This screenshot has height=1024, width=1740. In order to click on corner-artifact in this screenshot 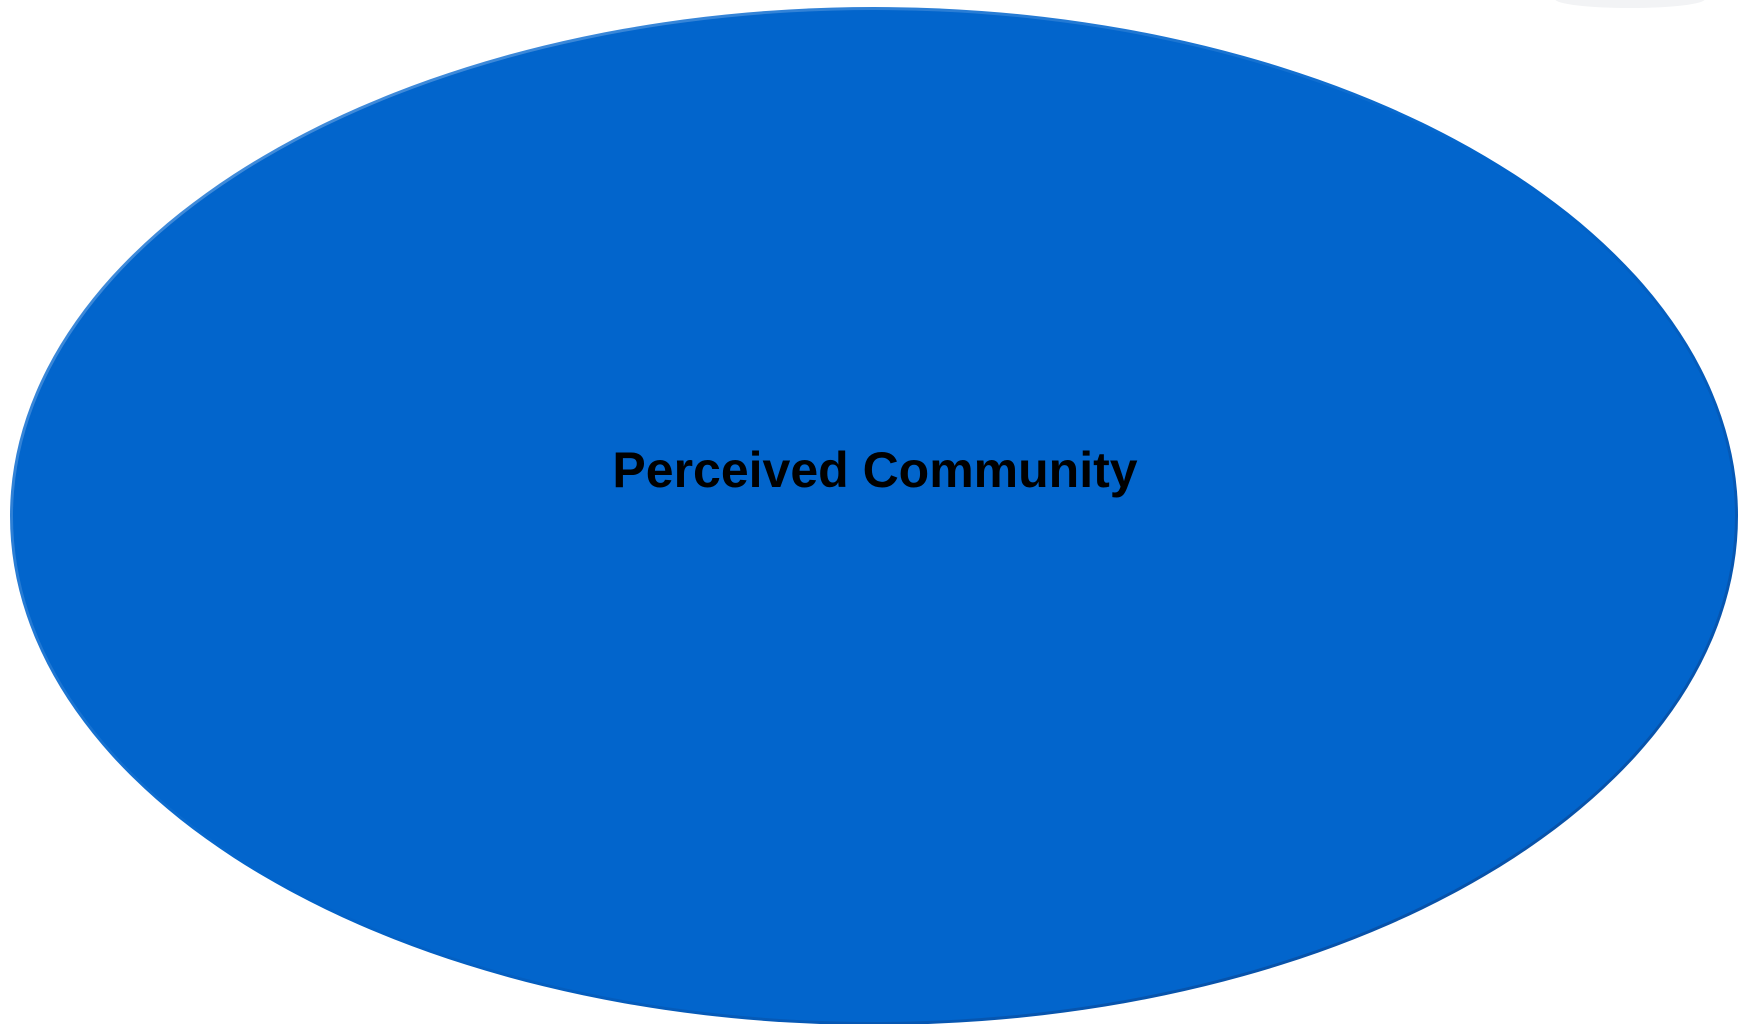, I will do `click(1630, 4)`.